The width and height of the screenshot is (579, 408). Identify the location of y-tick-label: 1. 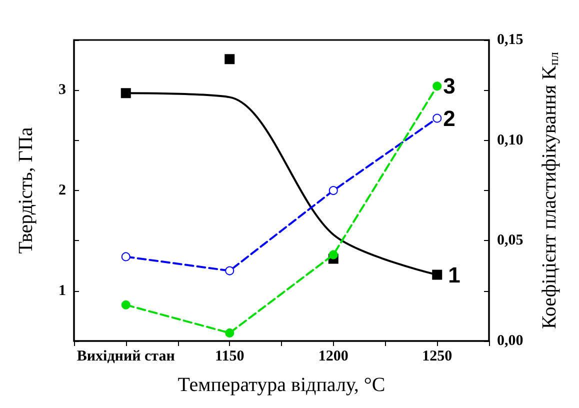
(62, 290).